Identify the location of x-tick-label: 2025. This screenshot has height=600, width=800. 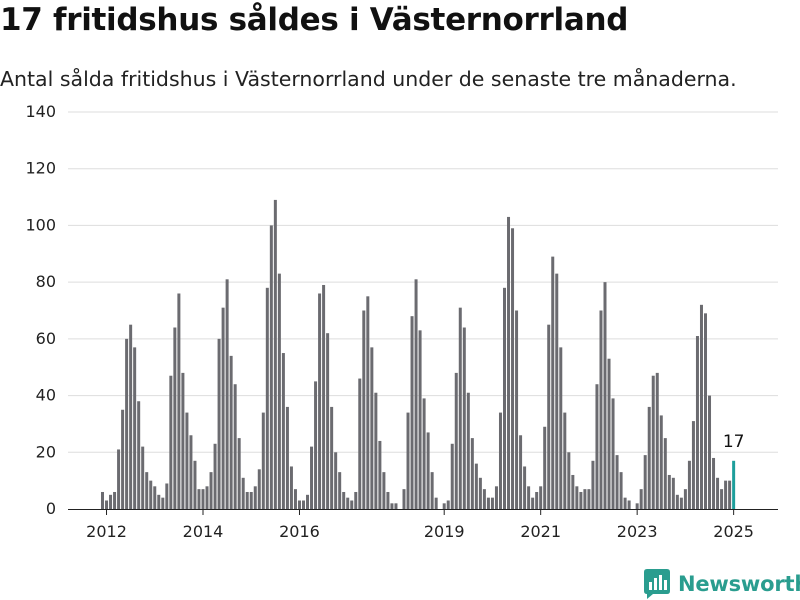
(733, 531).